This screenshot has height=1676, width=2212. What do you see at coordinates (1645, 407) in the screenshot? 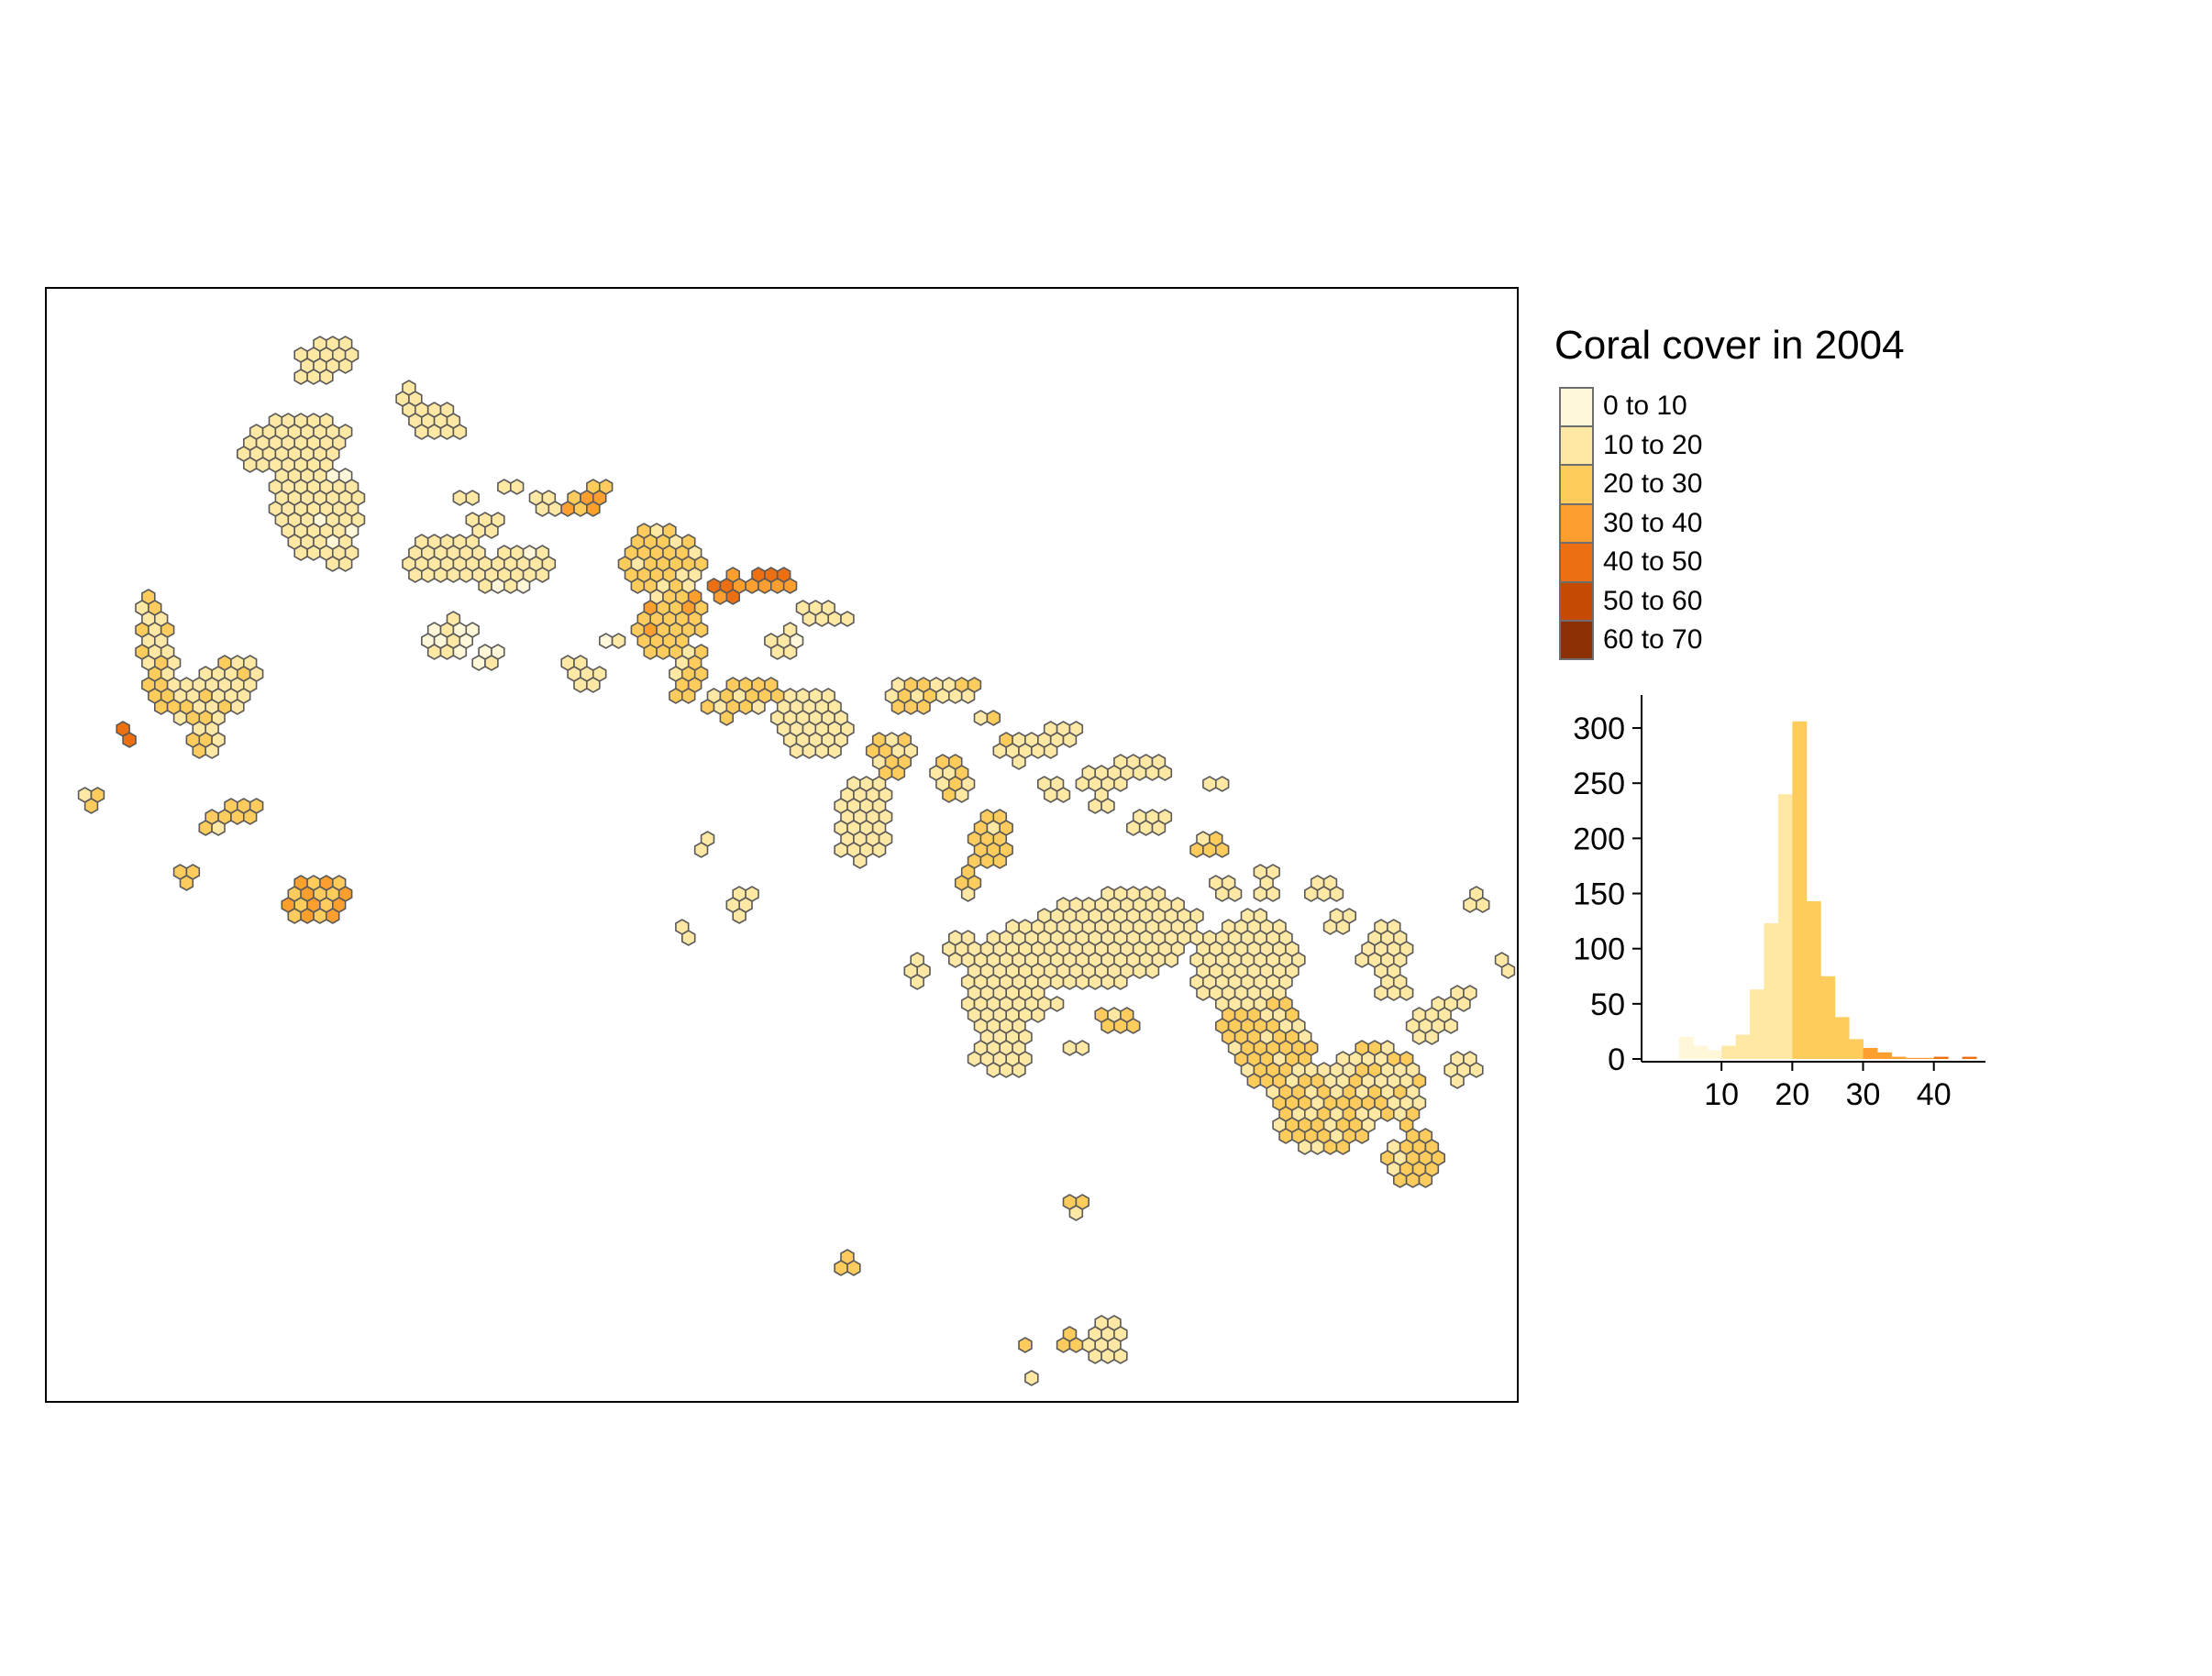
I see `legend-label: 0 to 10` at bounding box center [1645, 407].